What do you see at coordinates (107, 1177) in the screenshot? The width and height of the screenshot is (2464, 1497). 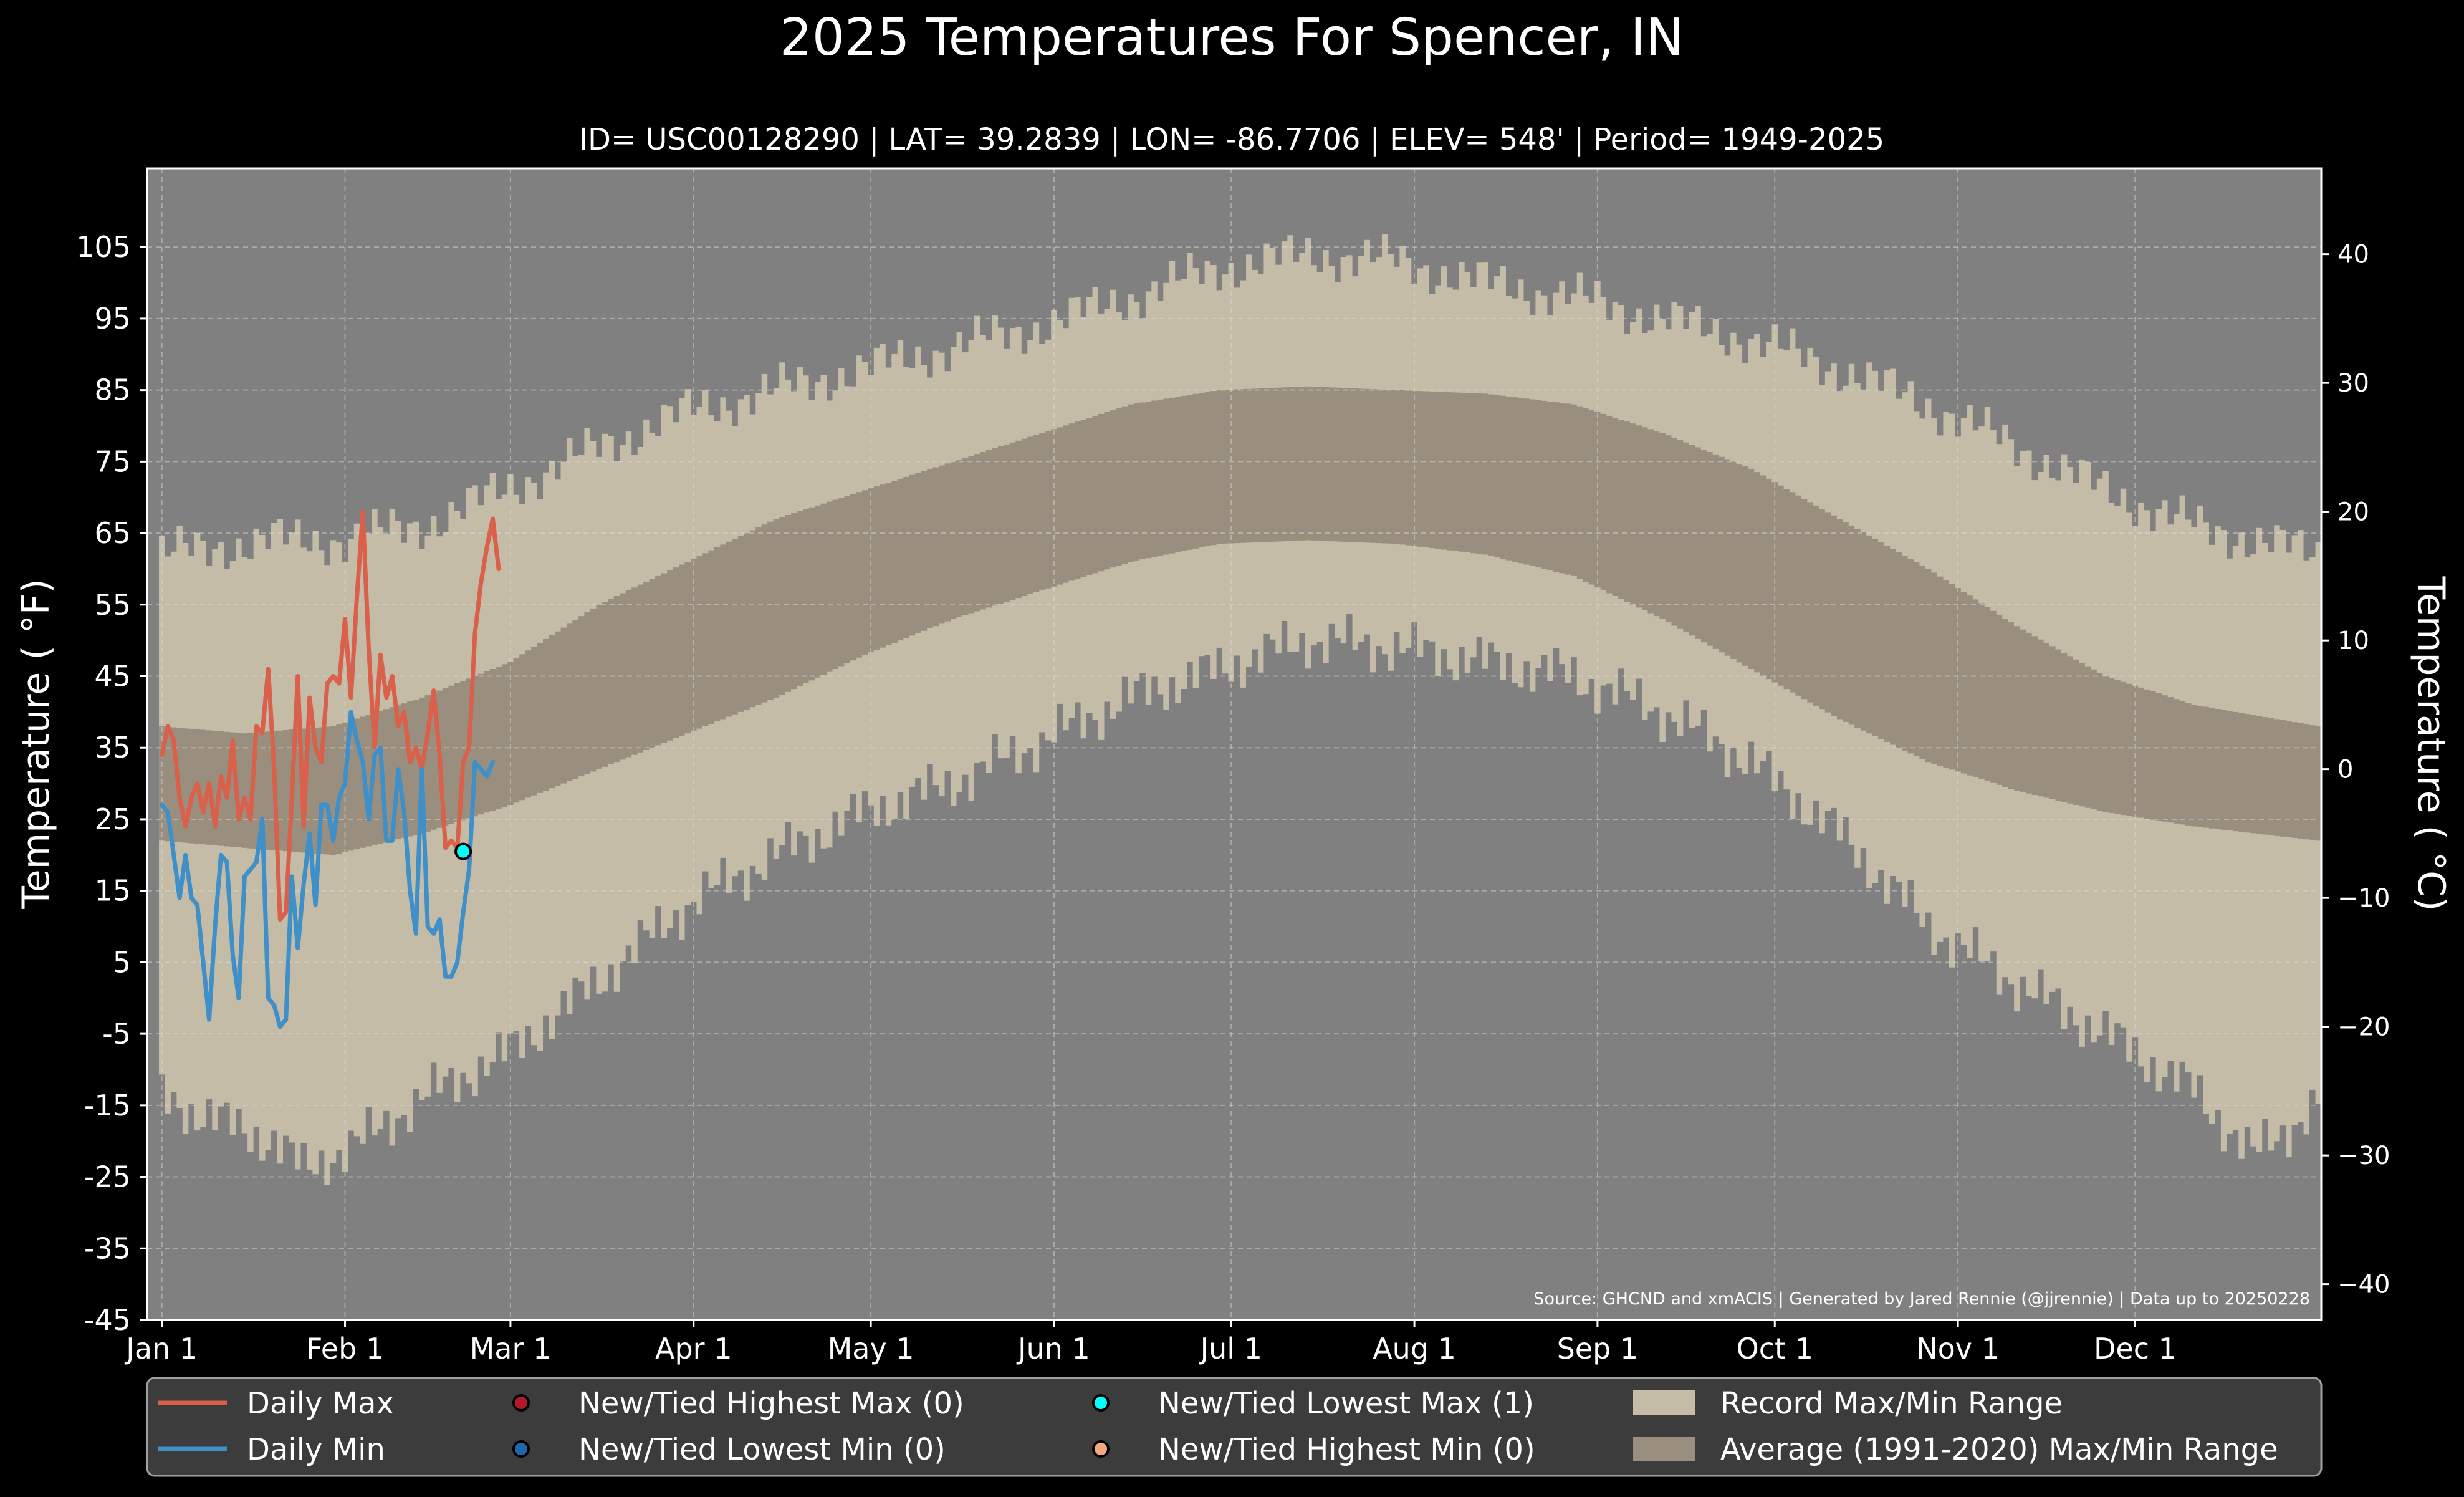 I see `y-tick-label: -25` at bounding box center [107, 1177].